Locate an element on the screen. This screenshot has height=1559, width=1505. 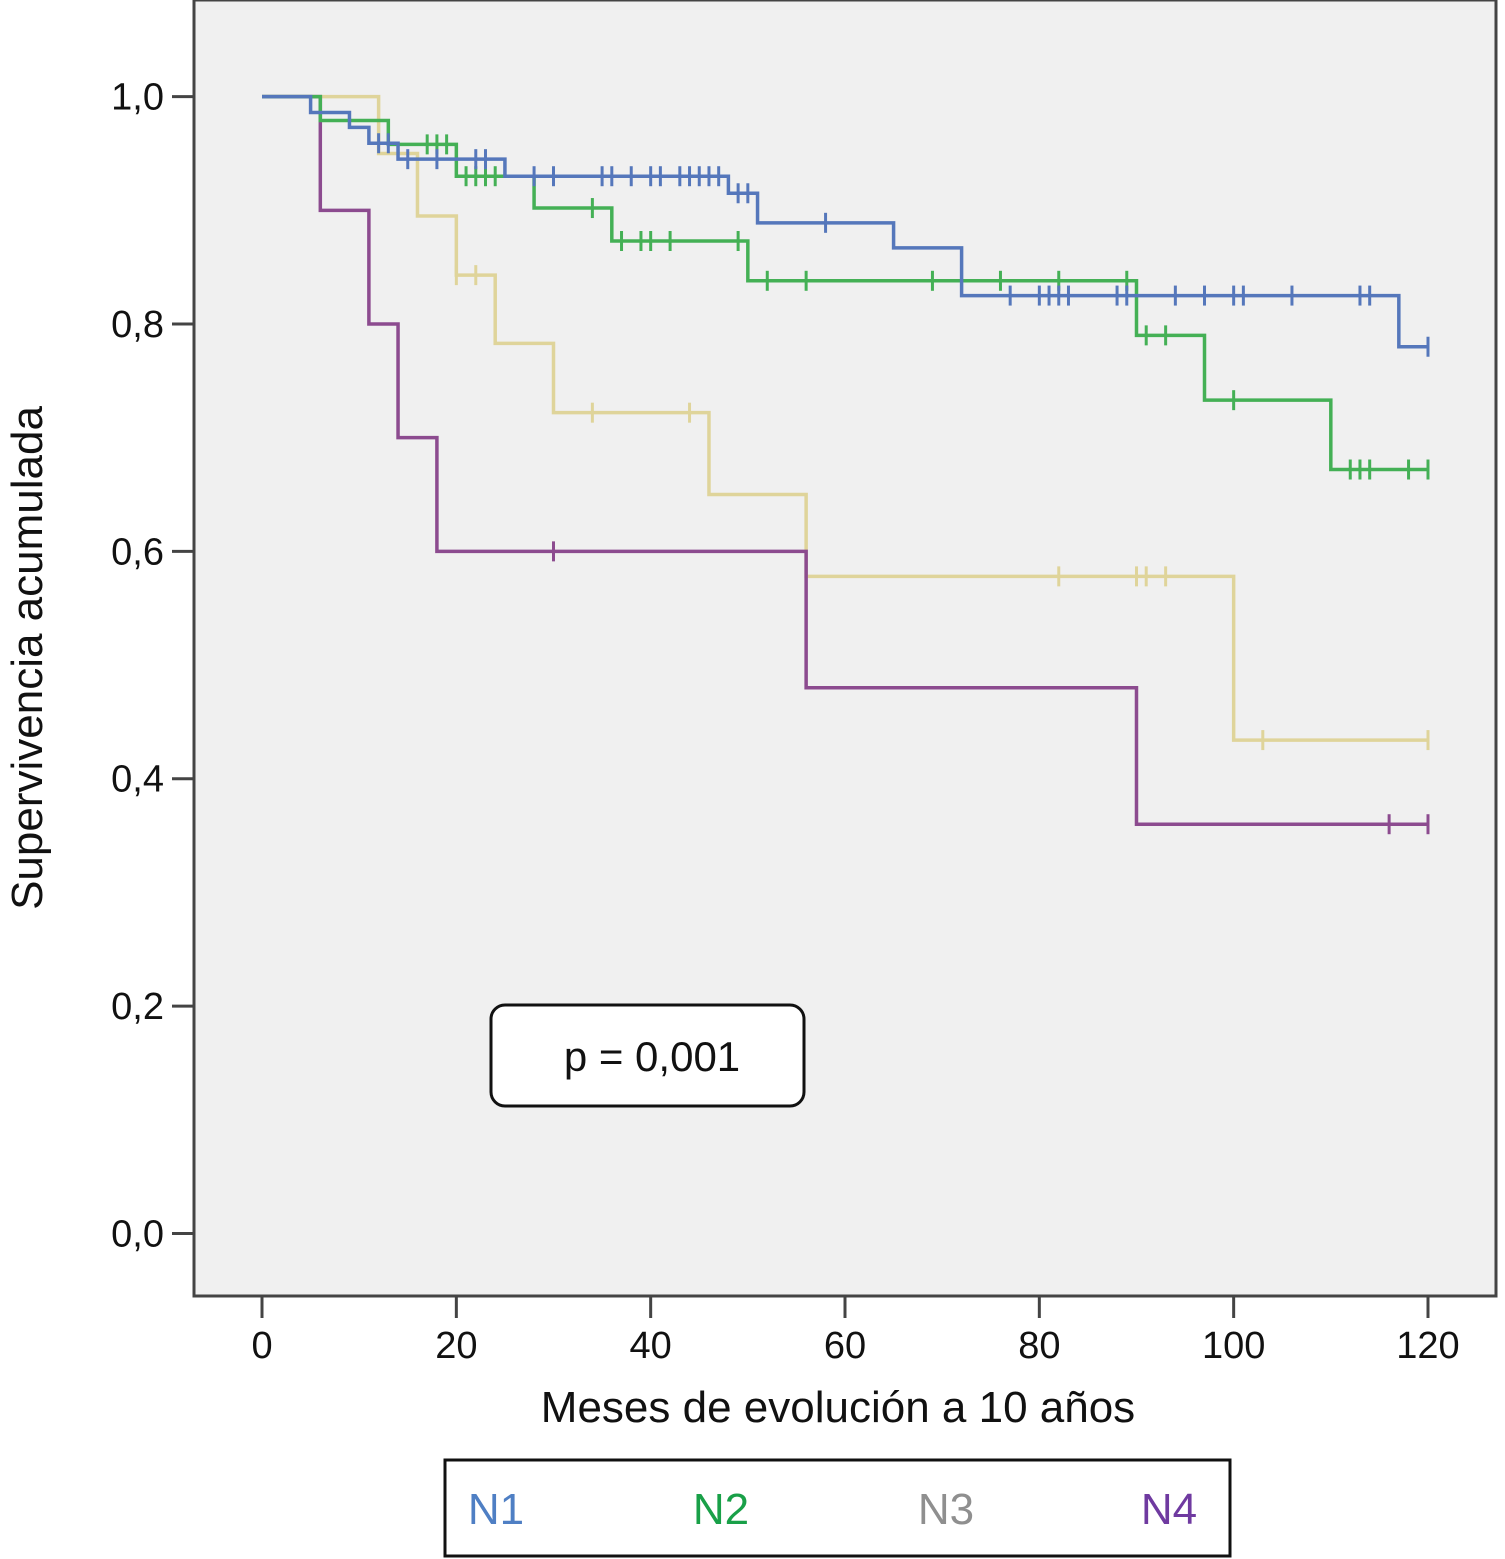
p-value-box is located at coordinates (647, 1055).